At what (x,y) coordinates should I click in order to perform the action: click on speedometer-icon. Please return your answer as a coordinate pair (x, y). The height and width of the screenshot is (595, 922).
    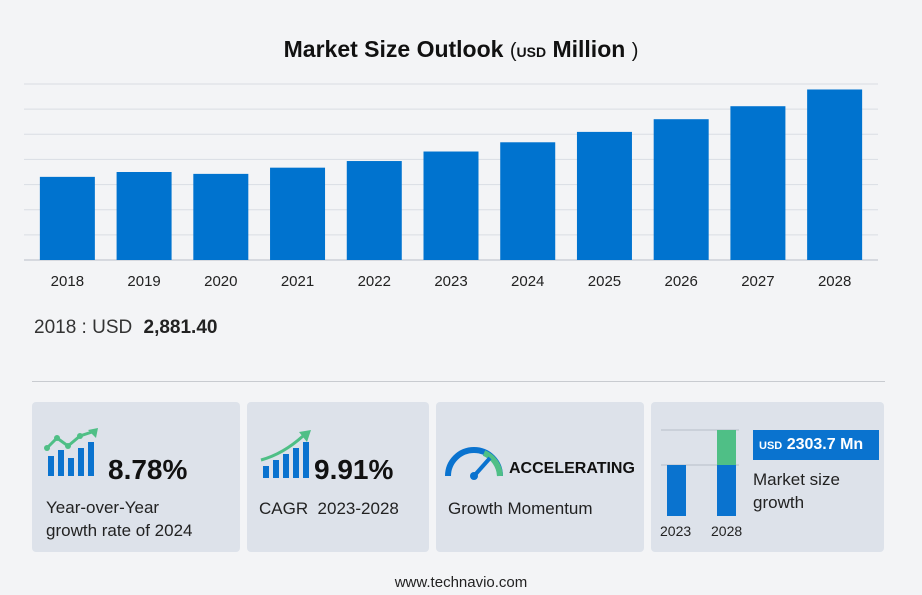
    Looking at the image, I should click on (474, 463).